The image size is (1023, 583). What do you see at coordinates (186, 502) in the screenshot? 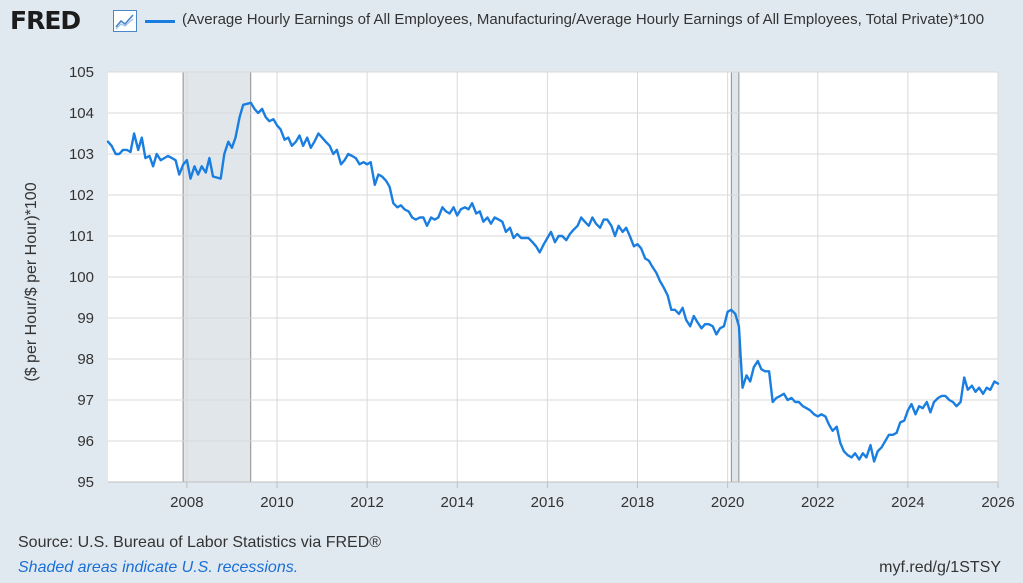
I see `x-tick-label: 2008` at bounding box center [186, 502].